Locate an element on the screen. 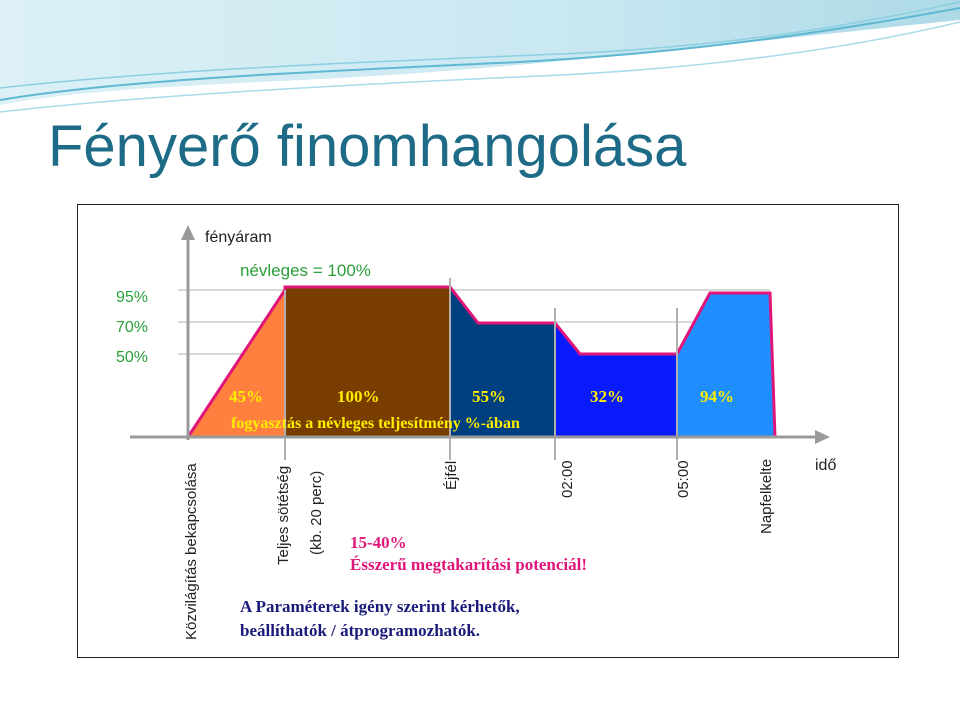  segment-label: 45% is located at coordinates (246, 396).